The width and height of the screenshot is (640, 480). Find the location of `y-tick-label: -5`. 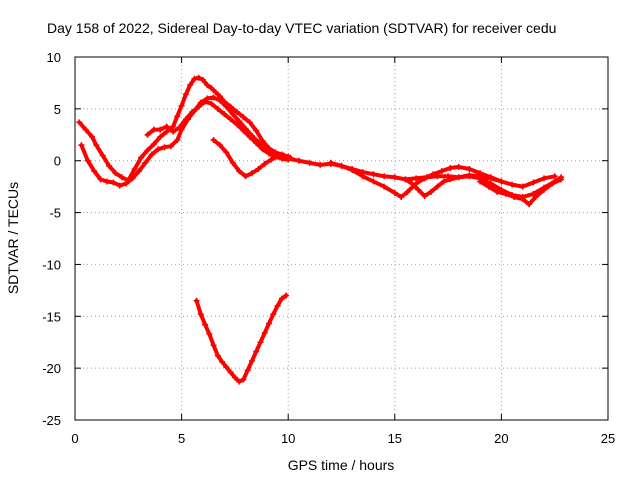

y-tick-label: -5 is located at coordinates (55, 213).